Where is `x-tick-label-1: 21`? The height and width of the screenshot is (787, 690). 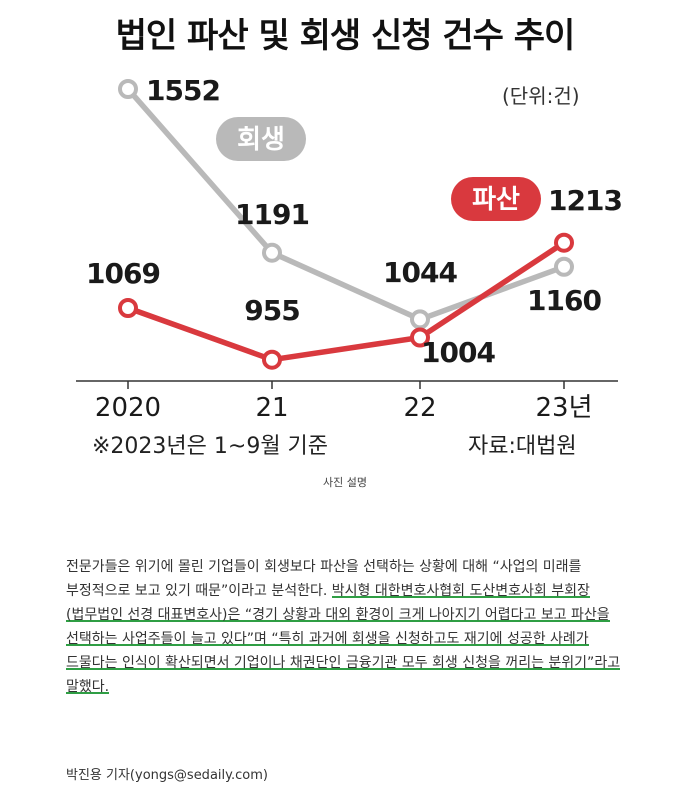 x-tick-label-1: 21 is located at coordinates (271, 408).